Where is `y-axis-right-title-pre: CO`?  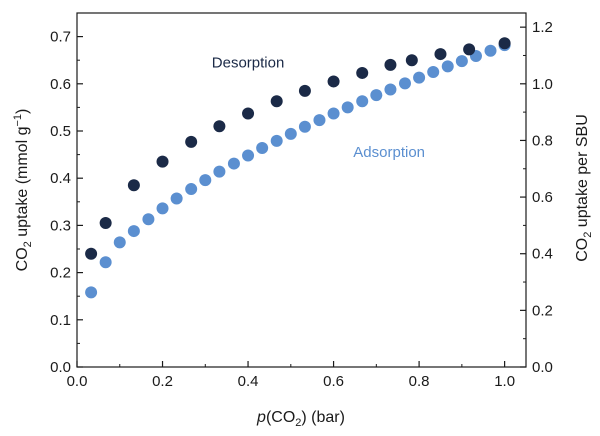 y-axis-right-title-pre: CO is located at coordinates (582, 250).